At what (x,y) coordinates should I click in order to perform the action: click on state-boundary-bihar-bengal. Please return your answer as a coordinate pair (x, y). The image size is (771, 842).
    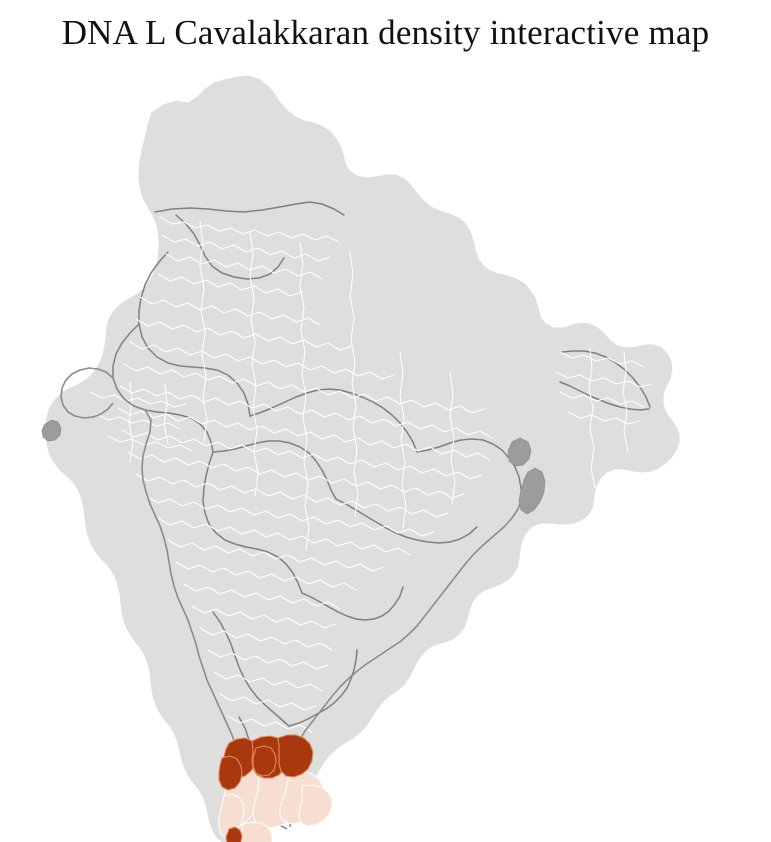
    Looking at the image, I should click on (469, 469).